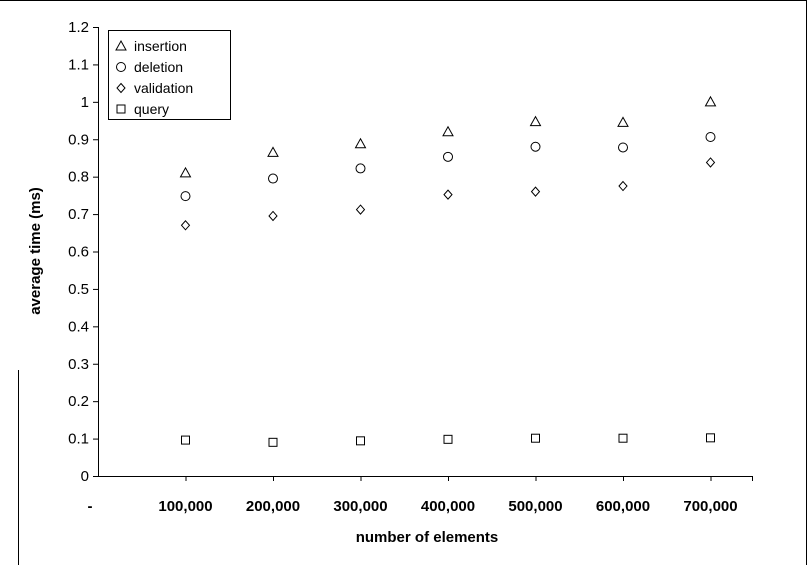  I want to click on legend-deletion-label: deletion, so click(158, 67).